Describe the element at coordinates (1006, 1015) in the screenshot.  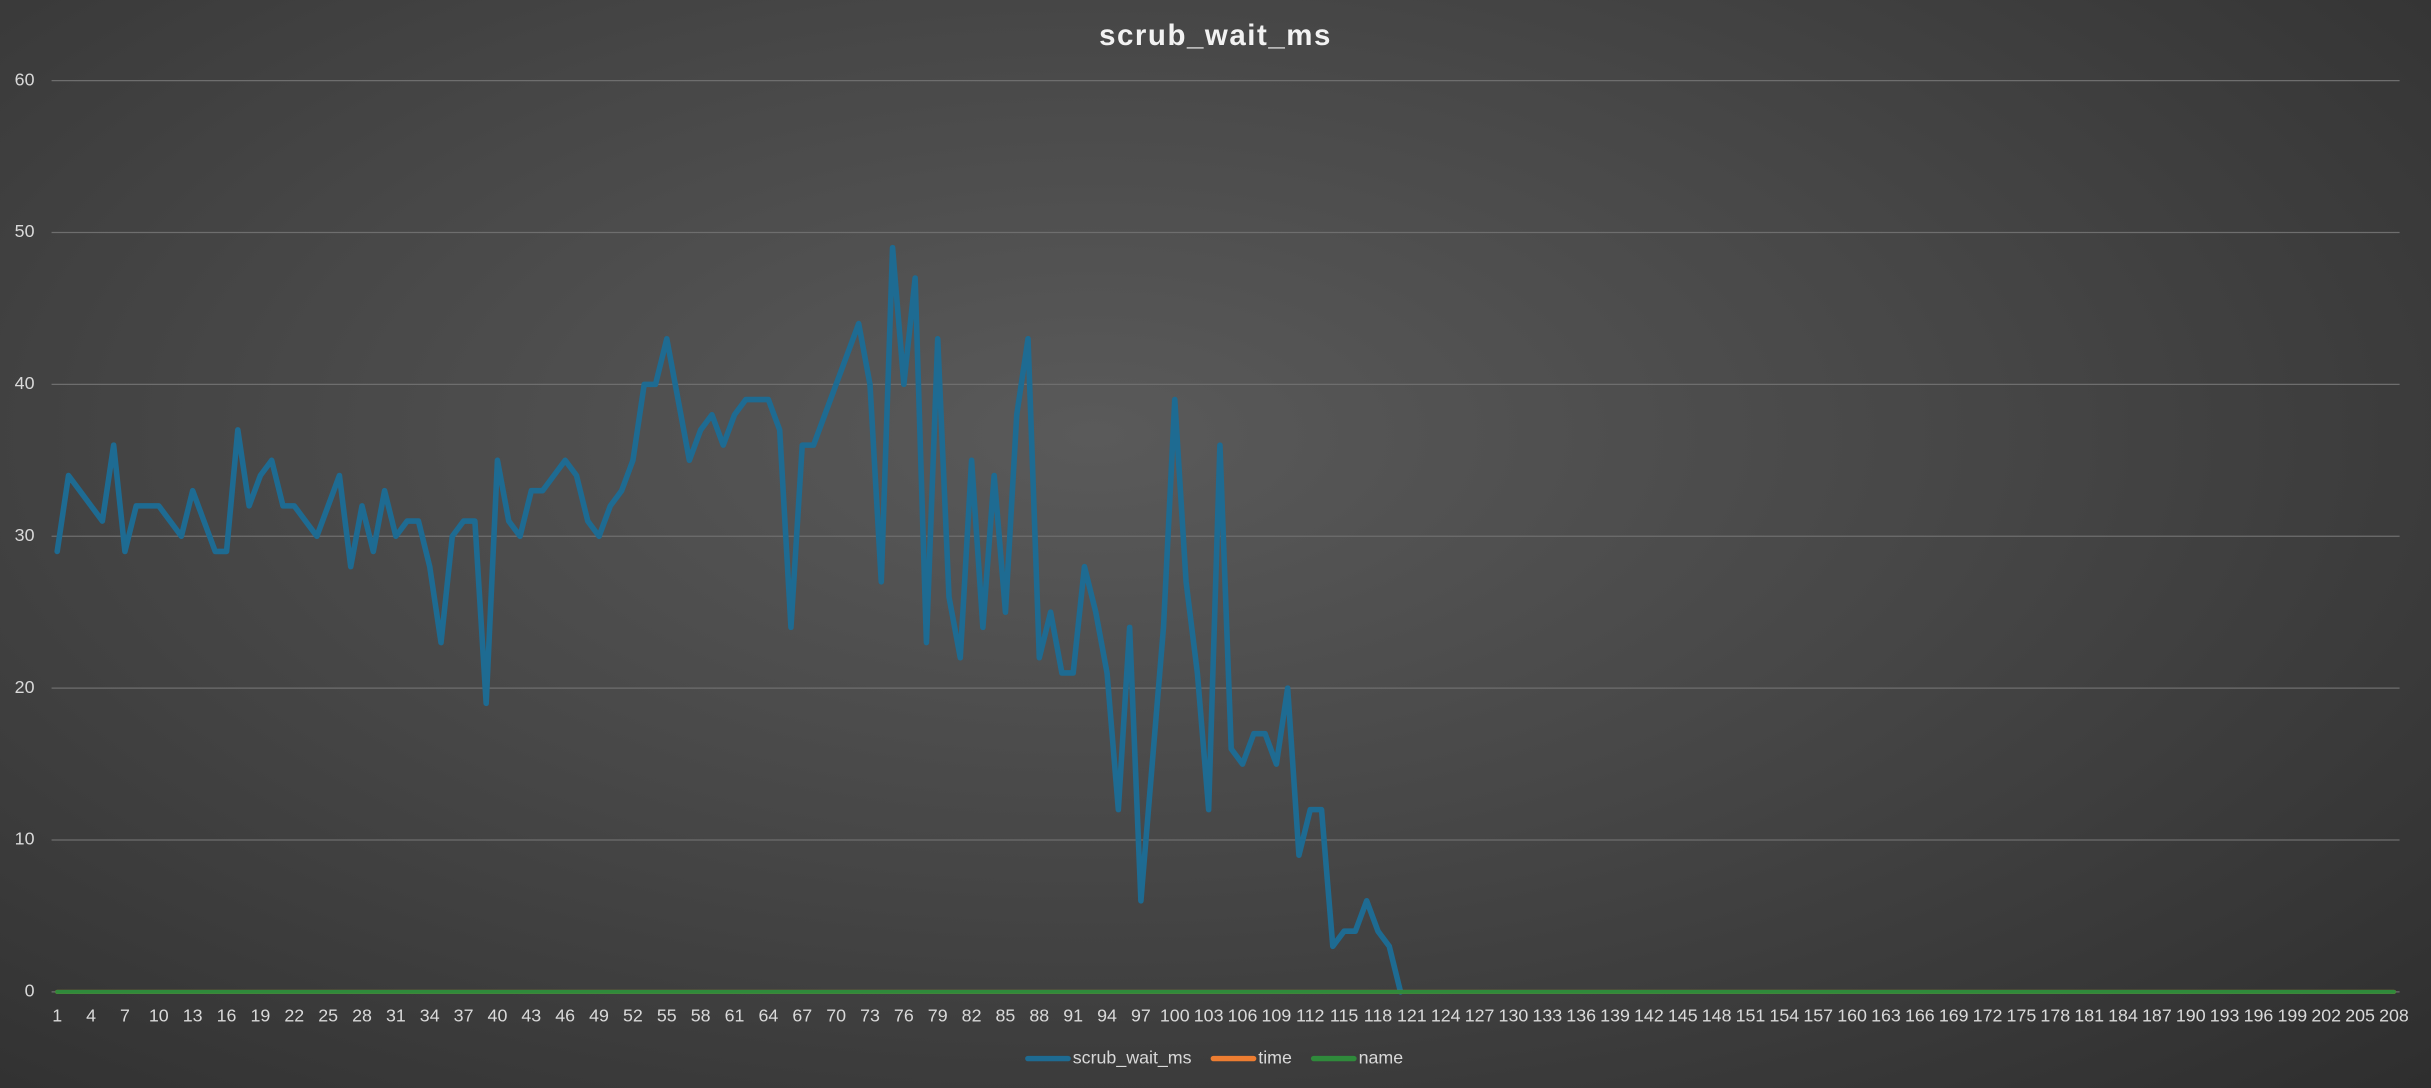
I see `x-tick-label: 85` at that location.